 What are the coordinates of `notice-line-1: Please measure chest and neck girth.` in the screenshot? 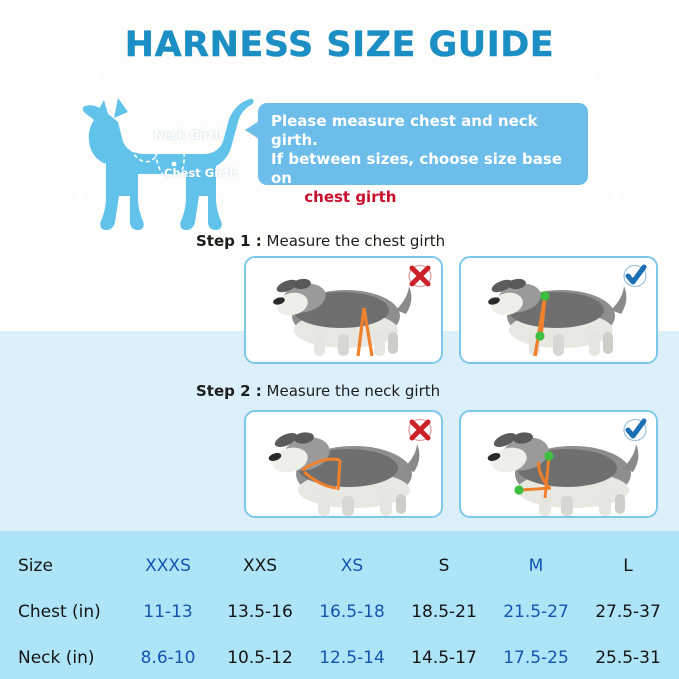 It's located at (404, 131).